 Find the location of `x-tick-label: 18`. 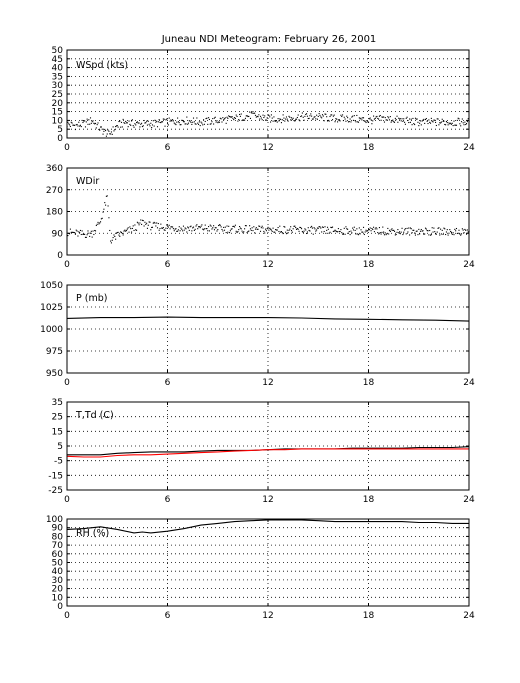

x-tick-label: 18 is located at coordinates (369, 616).